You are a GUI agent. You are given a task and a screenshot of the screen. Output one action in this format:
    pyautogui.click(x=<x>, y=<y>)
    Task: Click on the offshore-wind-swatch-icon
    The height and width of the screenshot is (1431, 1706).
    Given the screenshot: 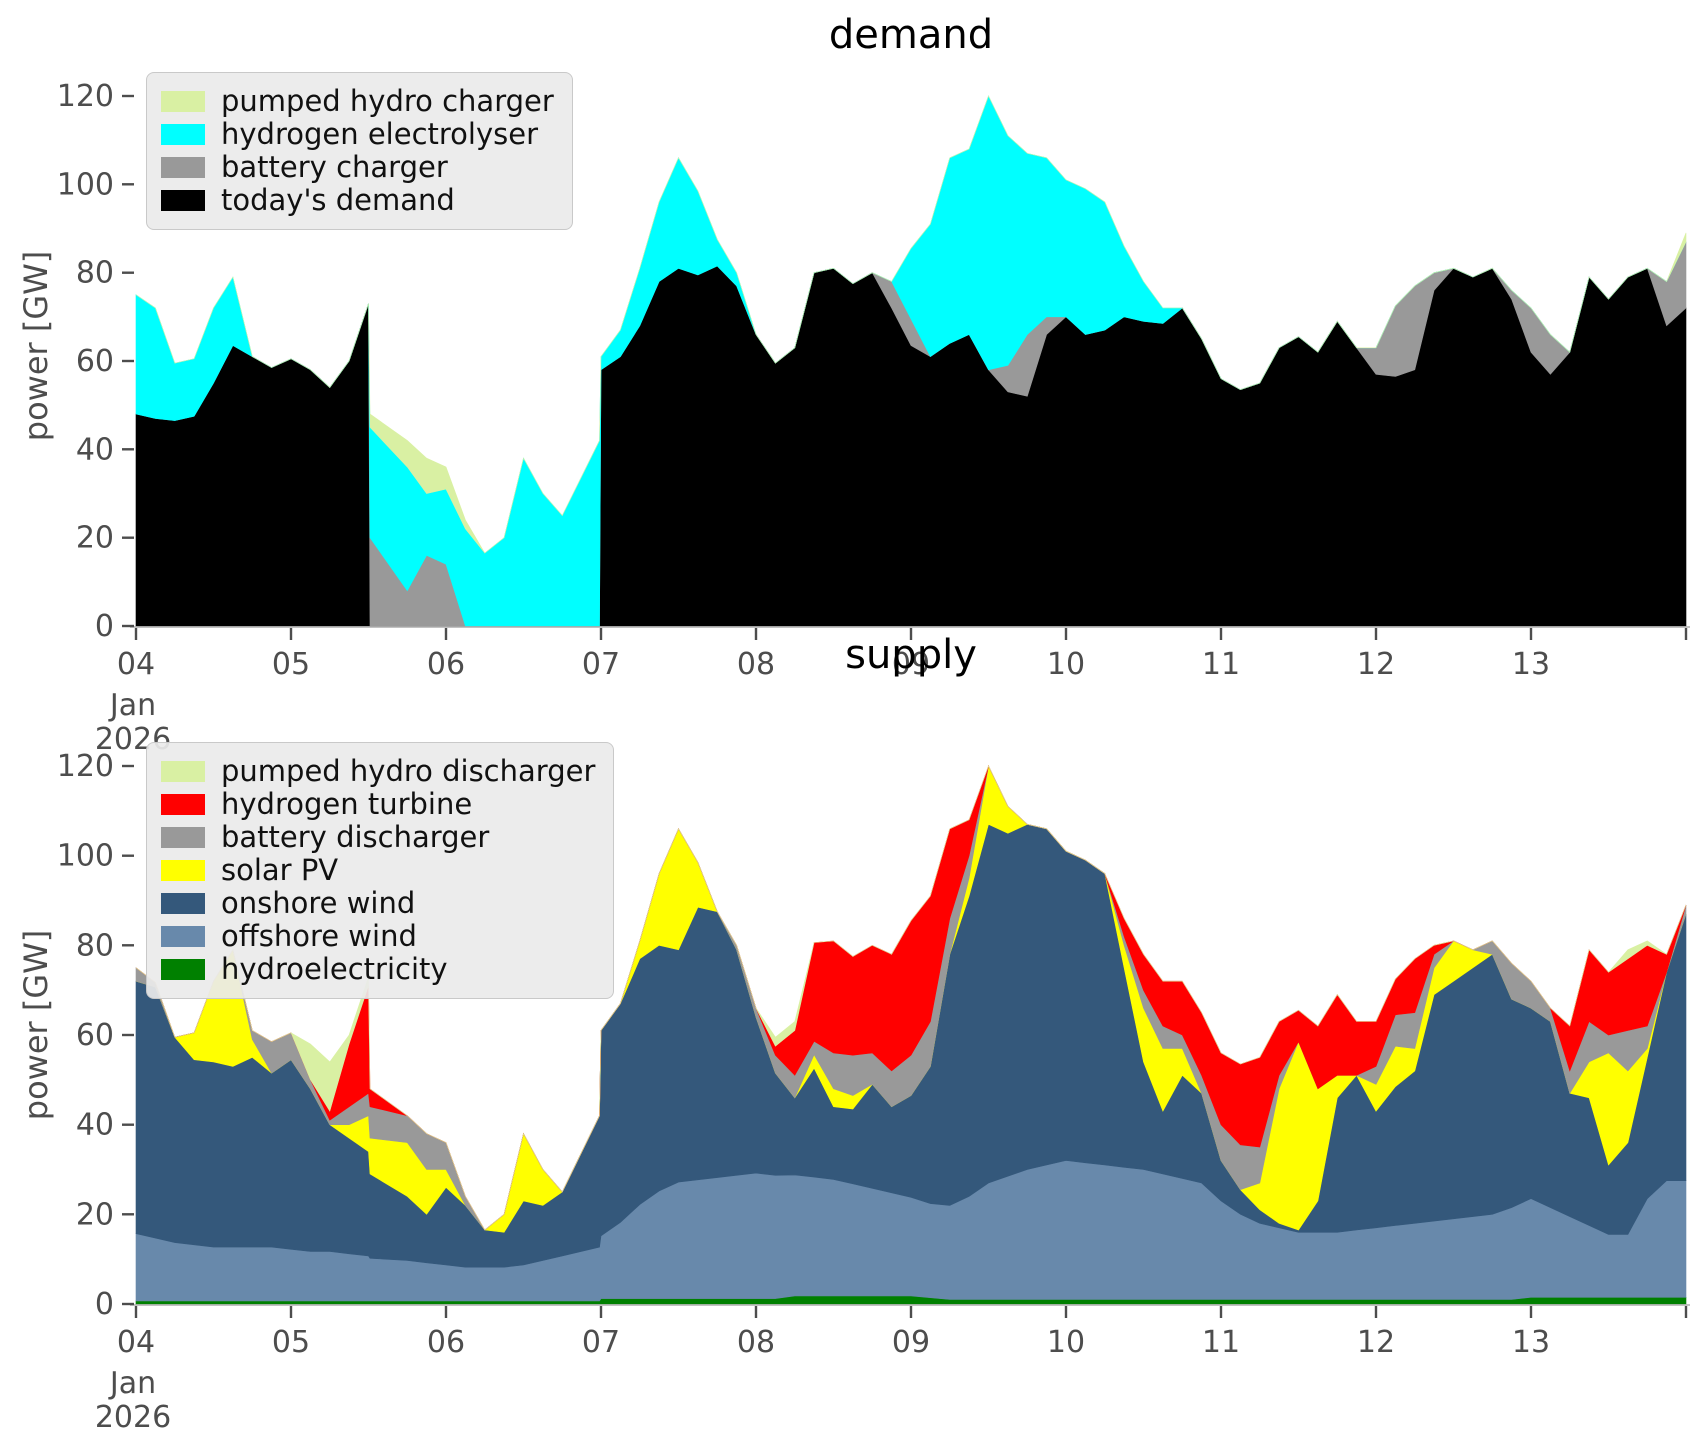 What is the action you would take?
    pyautogui.click(x=183, y=936)
    